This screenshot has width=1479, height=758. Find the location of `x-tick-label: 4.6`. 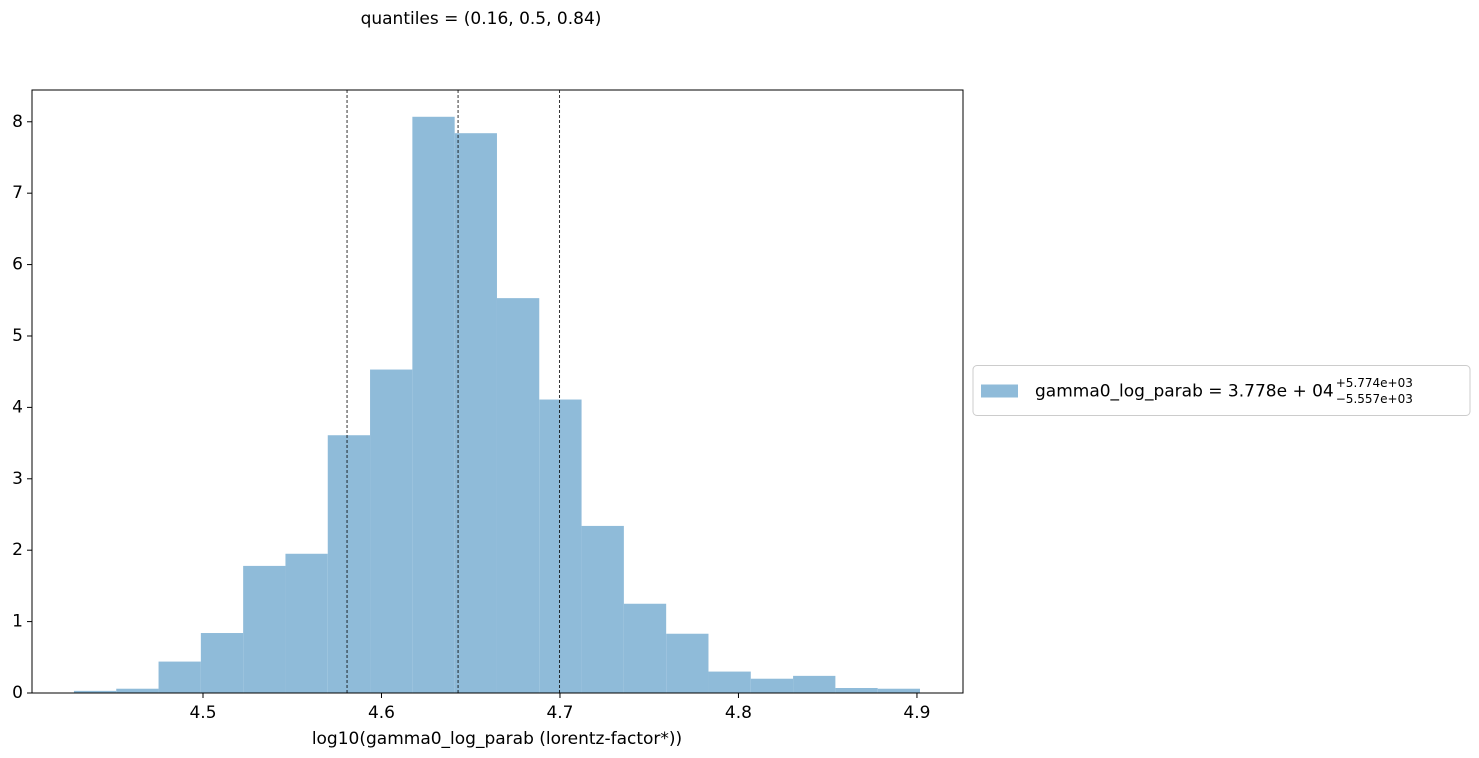

x-tick-label: 4.6 is located at coordinates (381, 713).